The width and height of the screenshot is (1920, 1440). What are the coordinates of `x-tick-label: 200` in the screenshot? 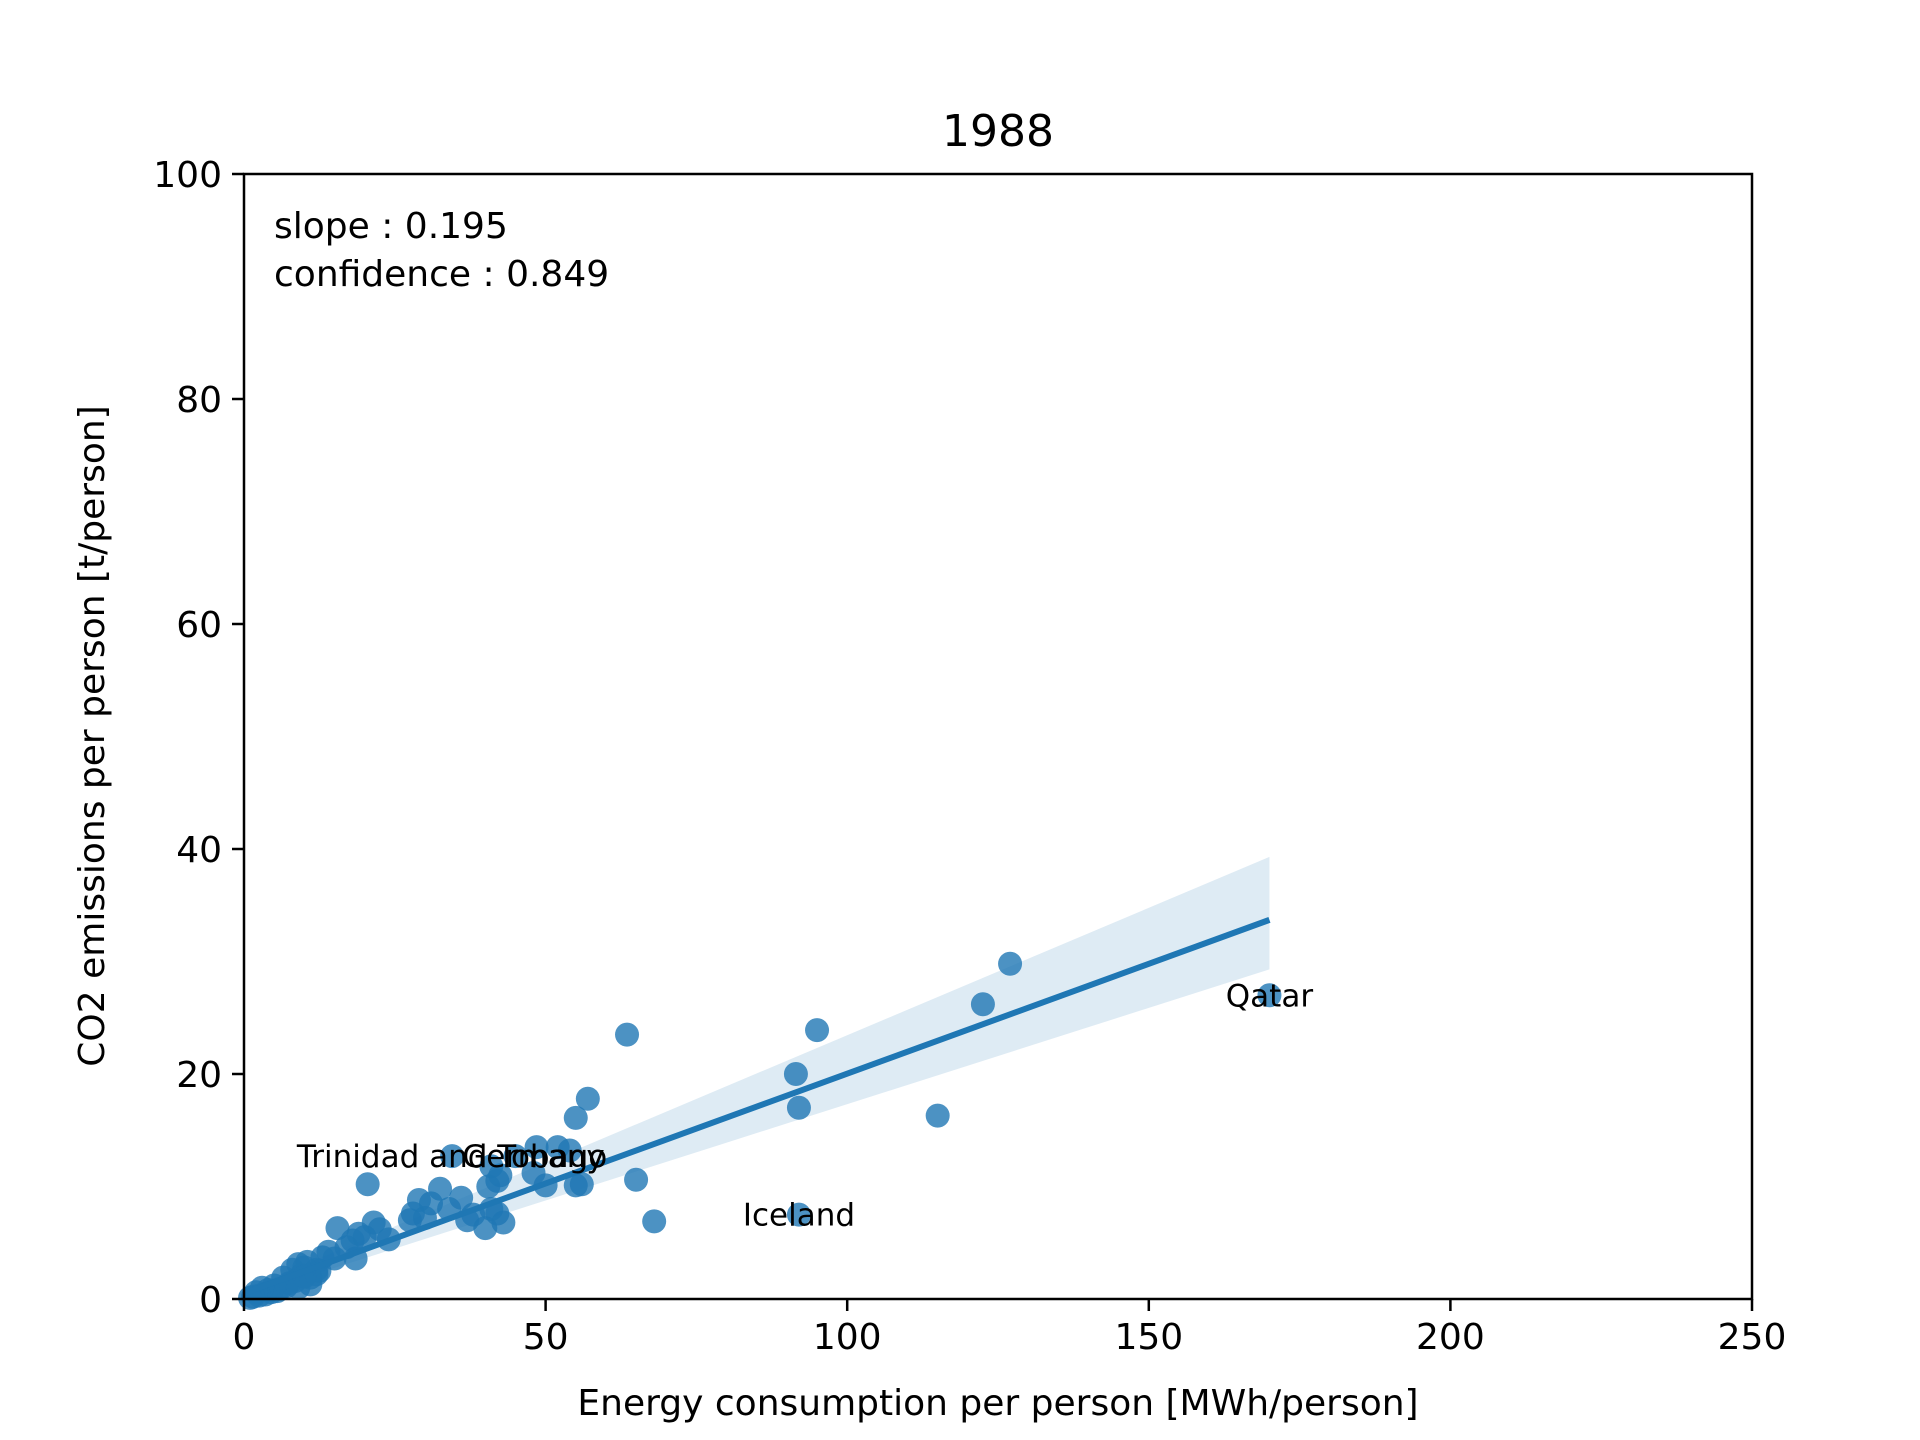 It's located at (1450, 1337).